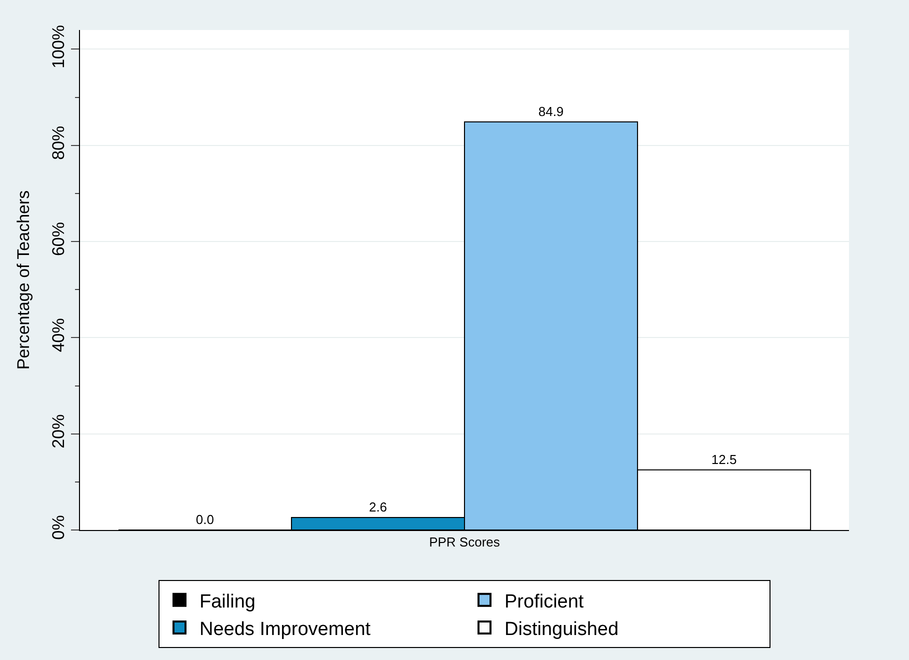 The height and width of the screenshot is (660, 909). Describe the element at coordinates (378, 507) in the screenshot. I see `data-label: 2.6` at that location.